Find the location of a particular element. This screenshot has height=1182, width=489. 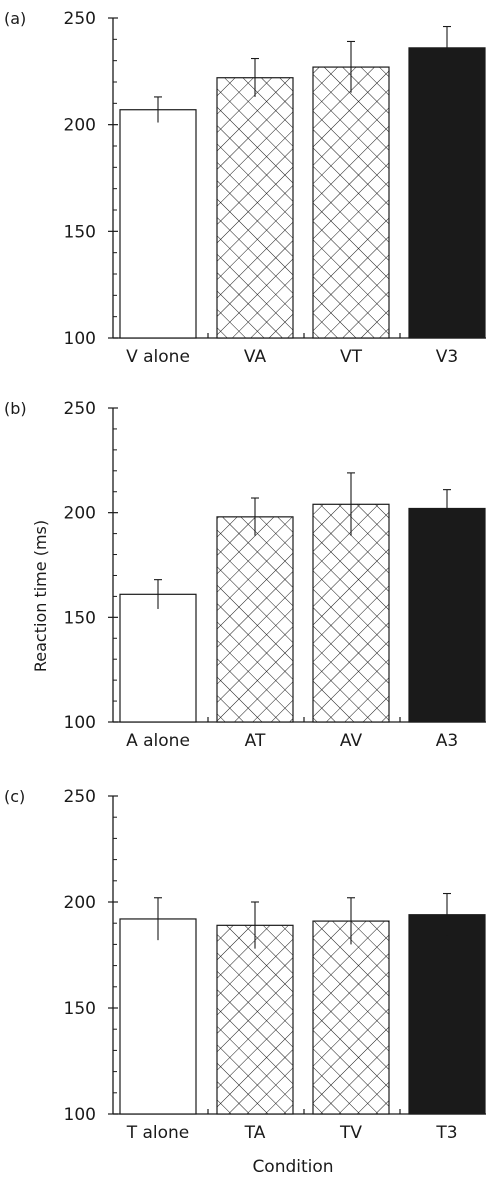

x-tick-label: AT is located at coordinates (255, 741).